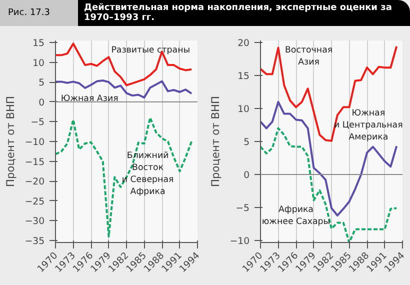 The height and width of the screenshot is (285, 410). Describe the element at coordinates (34, 222) in the screenshot. I see `y-tick-label: −30` at that location.